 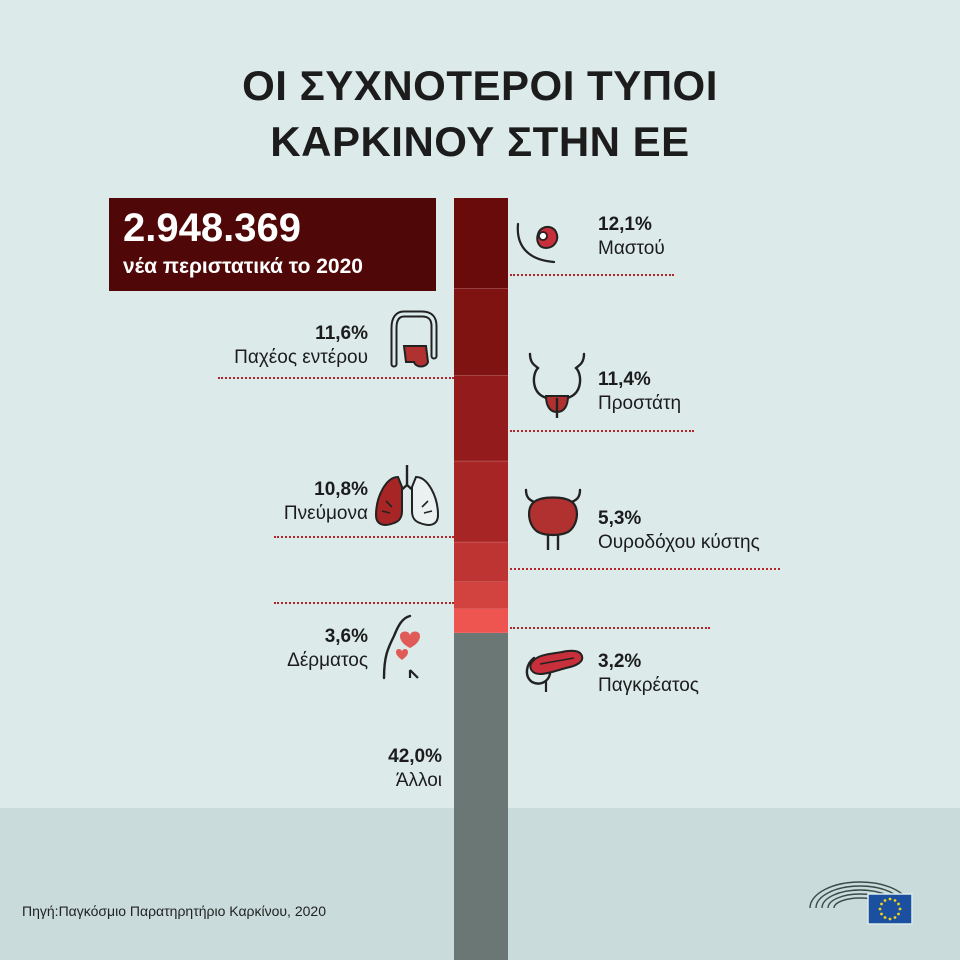 What do you see at coordinates (341, 333) in the screenshot?
I see `label-colon-pct: 11,6%` at bounding box center [341, 333].